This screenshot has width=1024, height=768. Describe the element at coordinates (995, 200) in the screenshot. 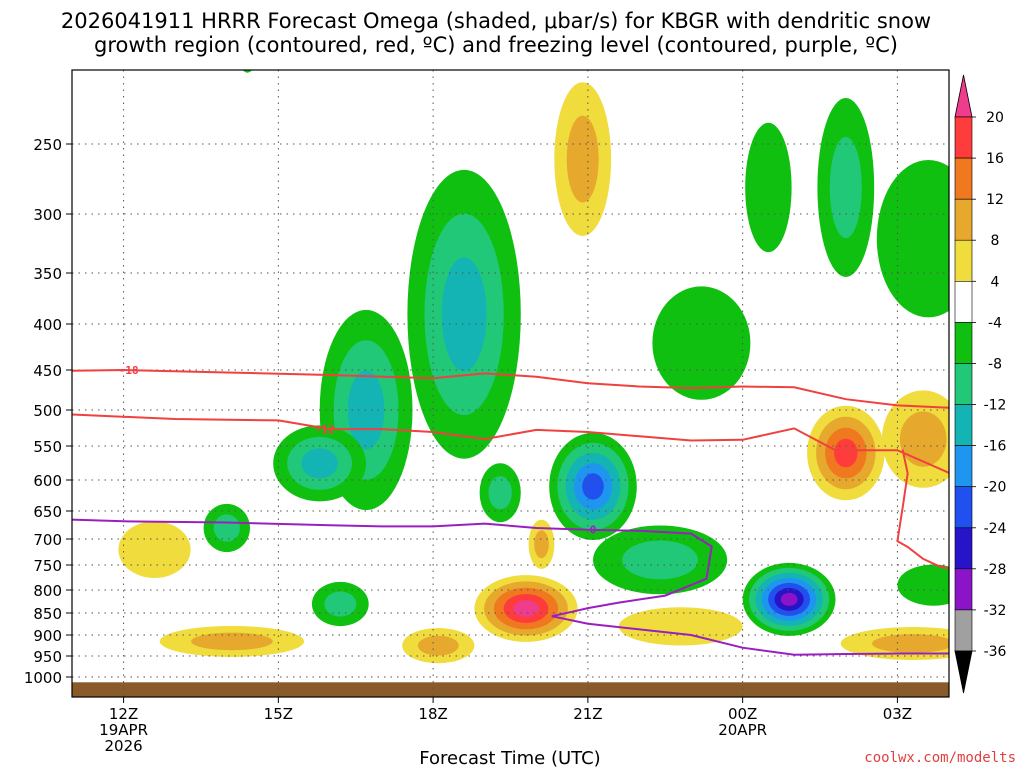

I see `colorbar-label: 12` at that location.